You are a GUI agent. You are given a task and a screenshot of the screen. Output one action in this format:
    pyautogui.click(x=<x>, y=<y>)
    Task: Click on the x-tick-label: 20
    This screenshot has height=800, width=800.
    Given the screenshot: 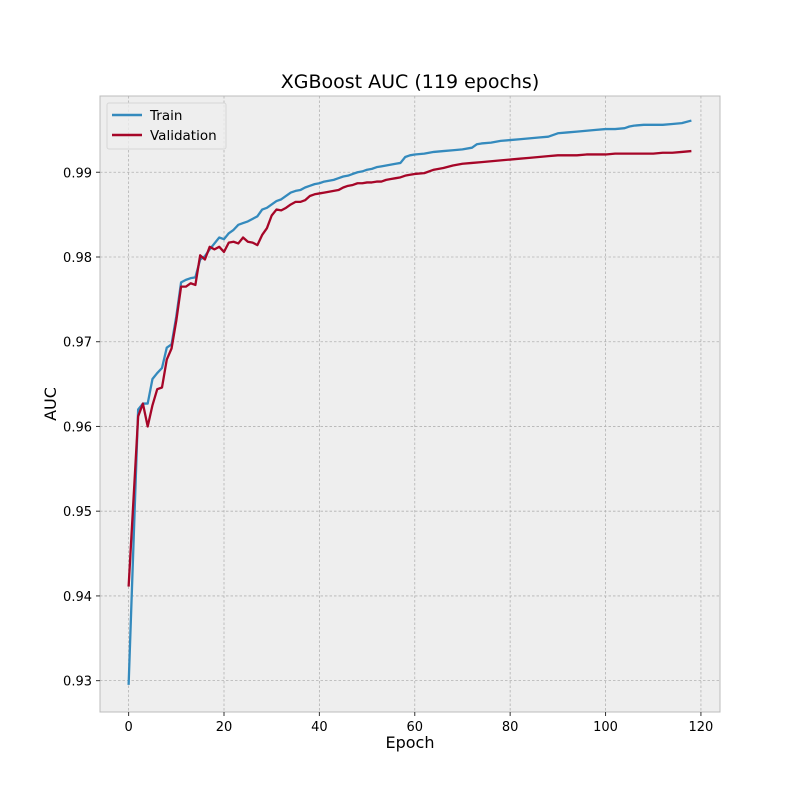 What is the action you would take?
    pyautogui.click(x=224, y=727)
    